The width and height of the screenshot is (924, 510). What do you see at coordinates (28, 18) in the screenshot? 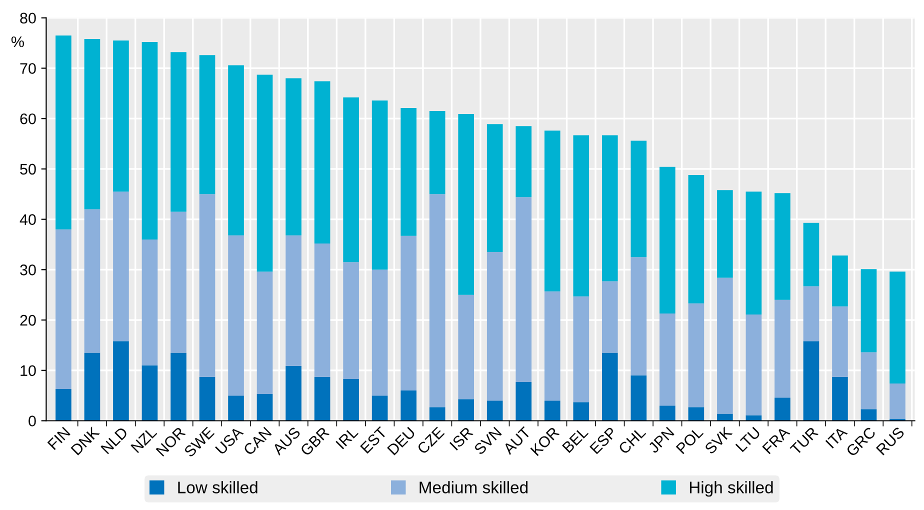
I see `y-tick-label: 80` at bounding box center [28, 18].